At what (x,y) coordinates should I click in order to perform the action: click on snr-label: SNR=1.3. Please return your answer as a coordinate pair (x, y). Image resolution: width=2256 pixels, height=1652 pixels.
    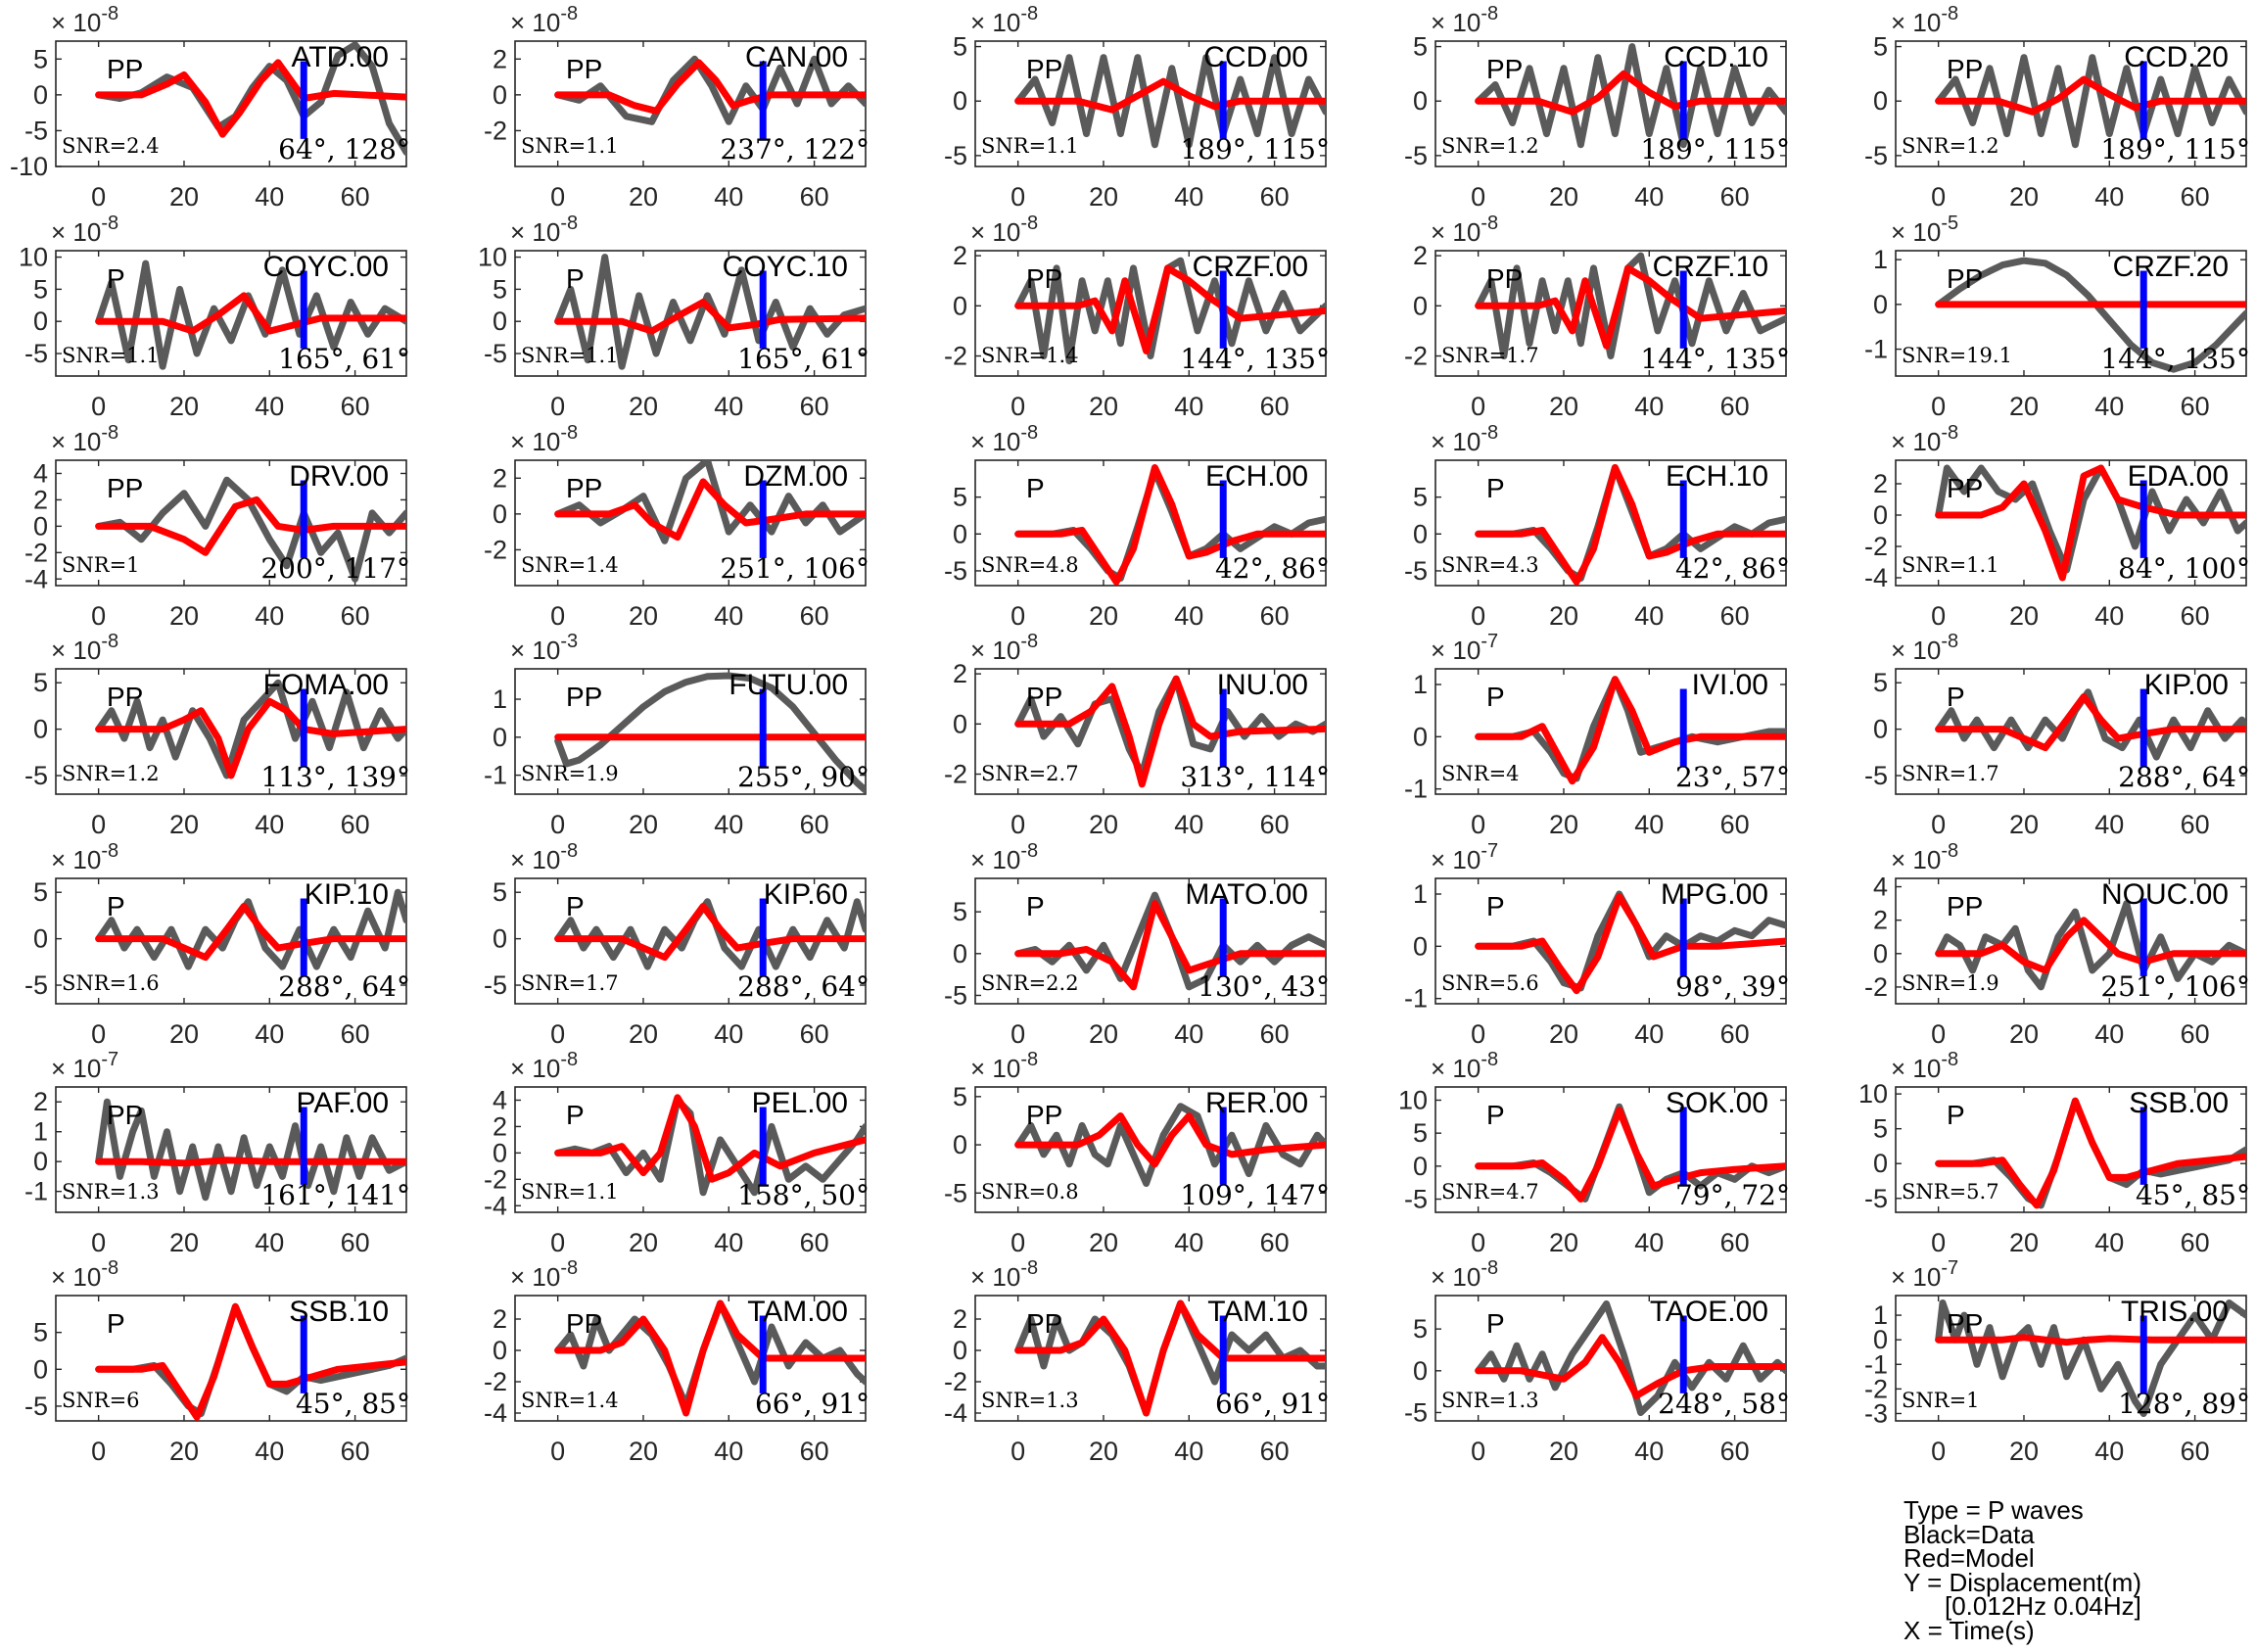
    Looking at the image, I should click on (1030, 1400).